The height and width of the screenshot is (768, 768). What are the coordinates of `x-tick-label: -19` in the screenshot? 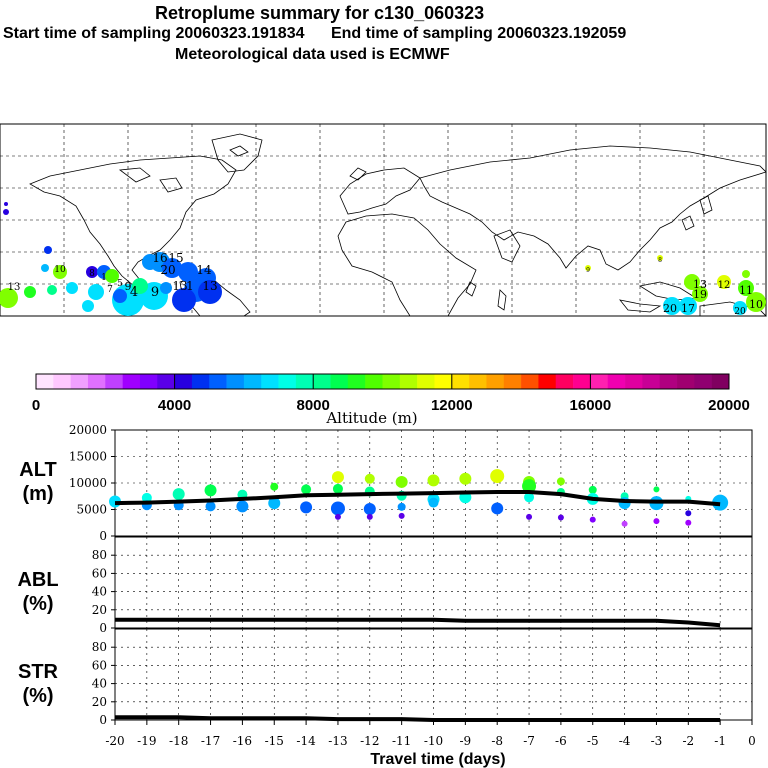 It's located at (146, 741).